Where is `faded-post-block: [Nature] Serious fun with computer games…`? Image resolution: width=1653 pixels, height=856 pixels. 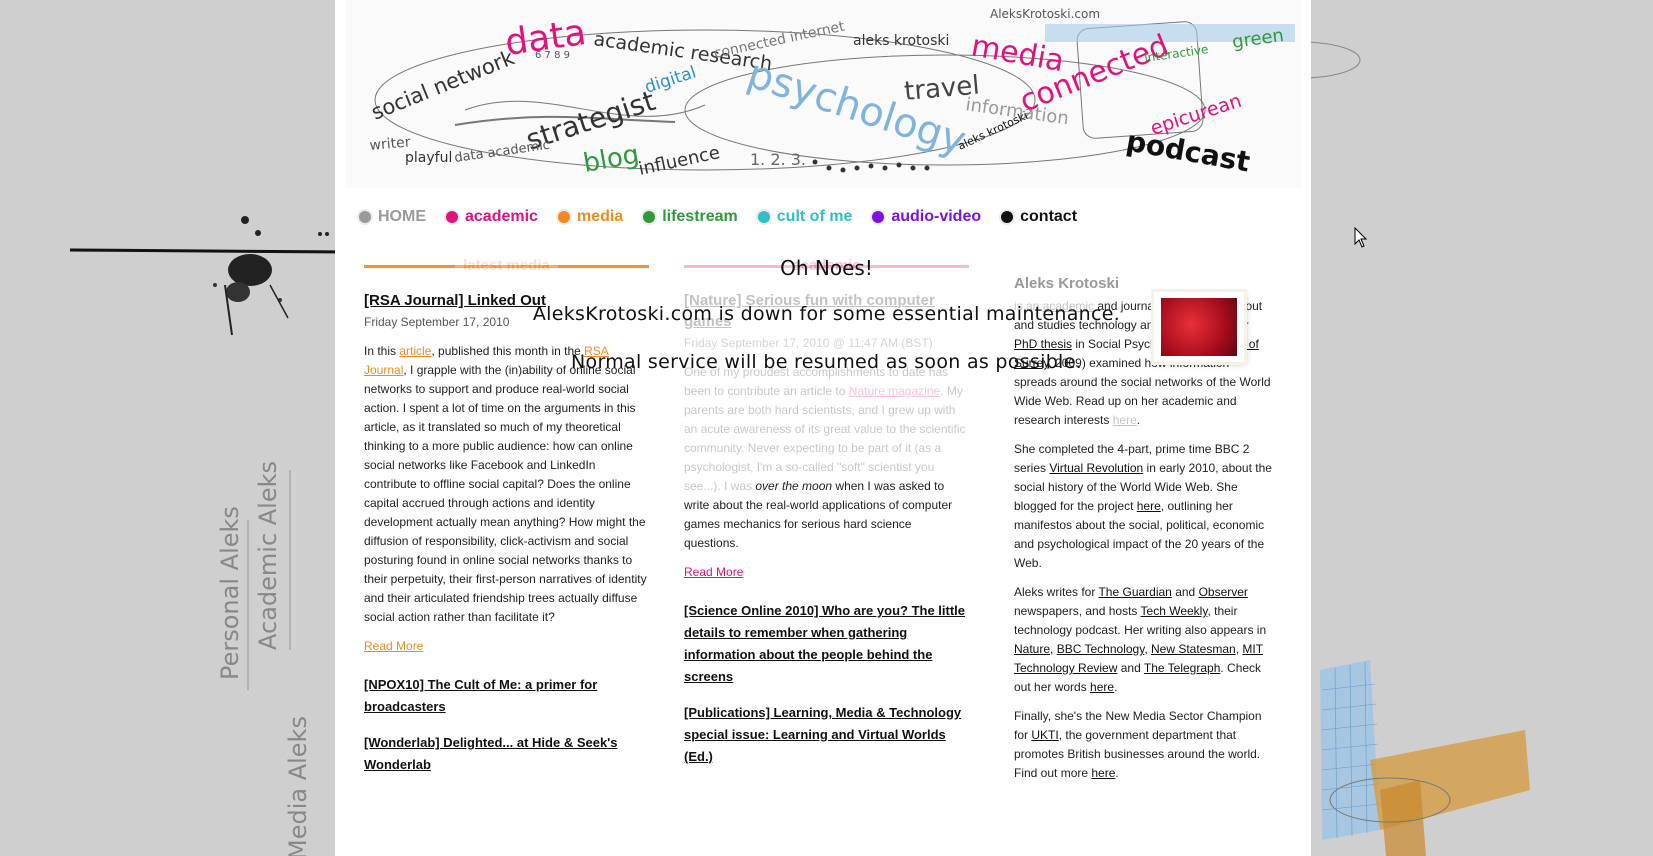 faded-post-block: [Nature] Serious fun with computer games… is located at coordinates (826, 321).